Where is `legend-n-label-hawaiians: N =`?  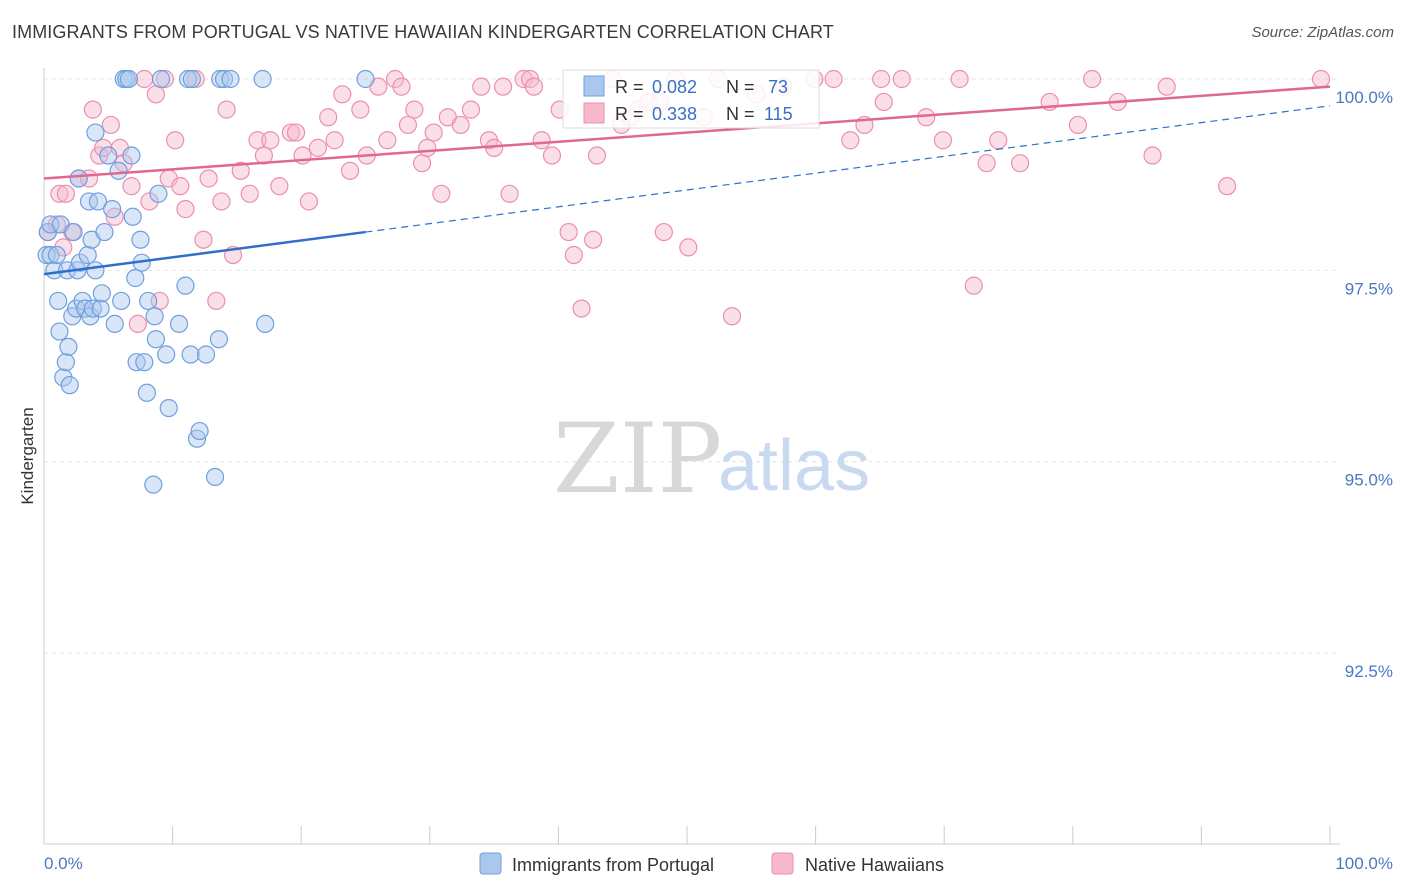
legend-n-label-hawaiians: N = is located at coordinates (740, 114).